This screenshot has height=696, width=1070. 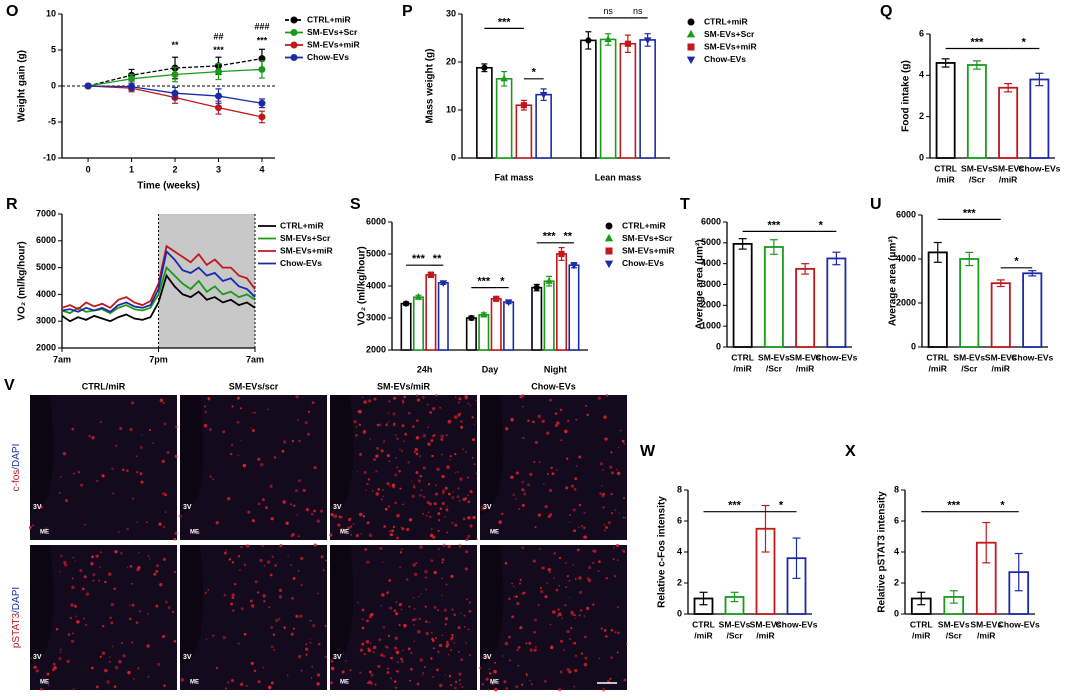 I want to click on x-tick-label: CTRL, so click(x=945, y=168).